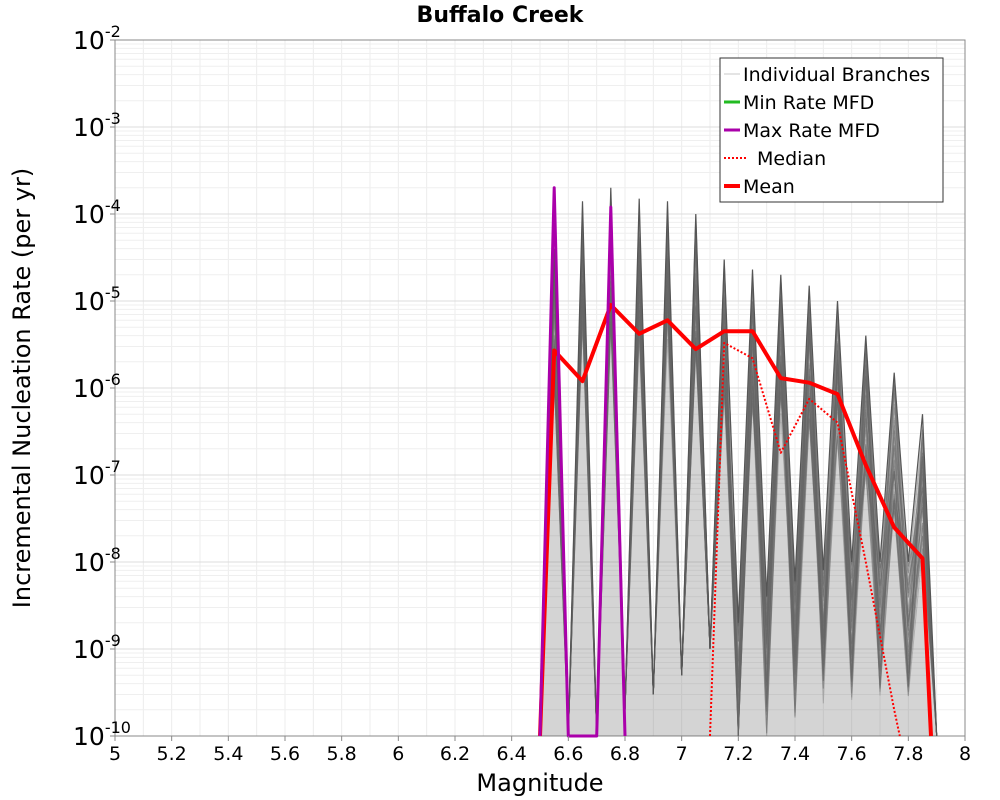 The image size is (1000, 800). What do you see at coordinates (568, 754) in the screenshot?
I see `x-tick-label: 6.6` at bounding box center [568, 754].